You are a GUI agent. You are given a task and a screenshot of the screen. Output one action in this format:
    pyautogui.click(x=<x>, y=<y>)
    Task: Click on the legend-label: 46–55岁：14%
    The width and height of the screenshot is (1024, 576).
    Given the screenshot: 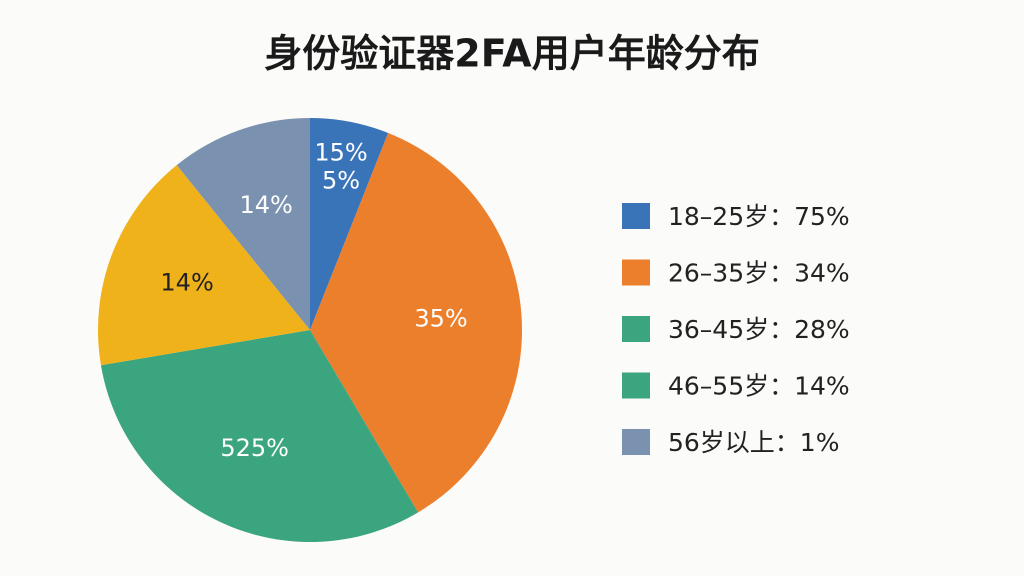 What is the action you would take?
    pyautogui.click(x=759, y=386)
    